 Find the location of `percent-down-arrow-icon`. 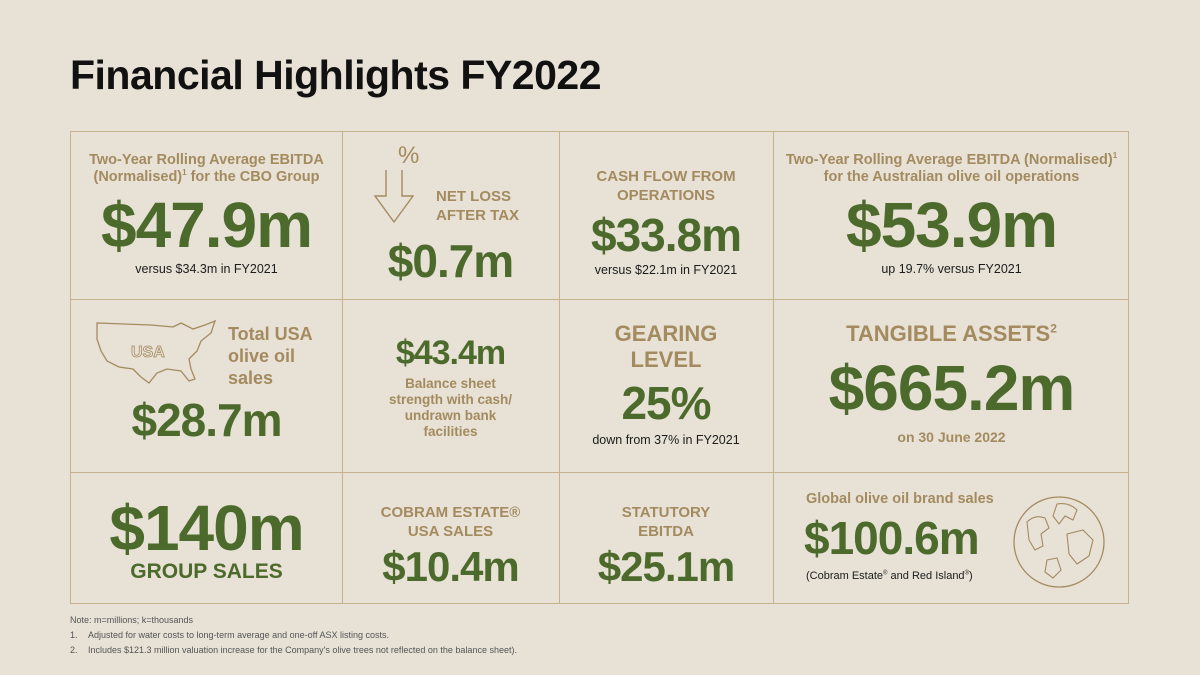

percent-down-arrow-icon is located at coordinates (397, 186).